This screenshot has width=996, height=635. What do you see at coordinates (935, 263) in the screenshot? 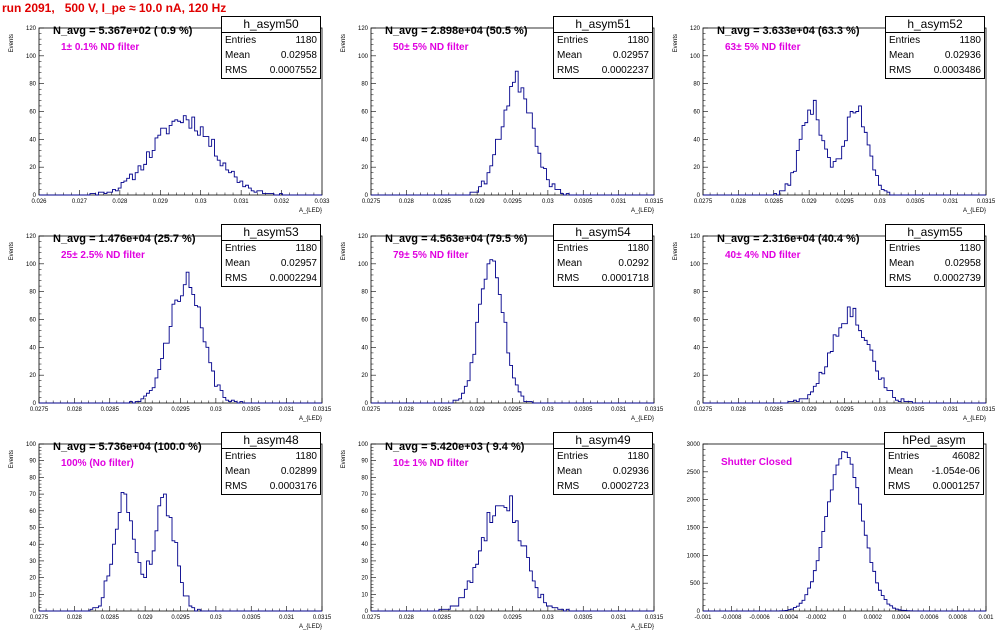
I see `stats-row-mean: Mean 0.02958` at bounding box center [935, 263].